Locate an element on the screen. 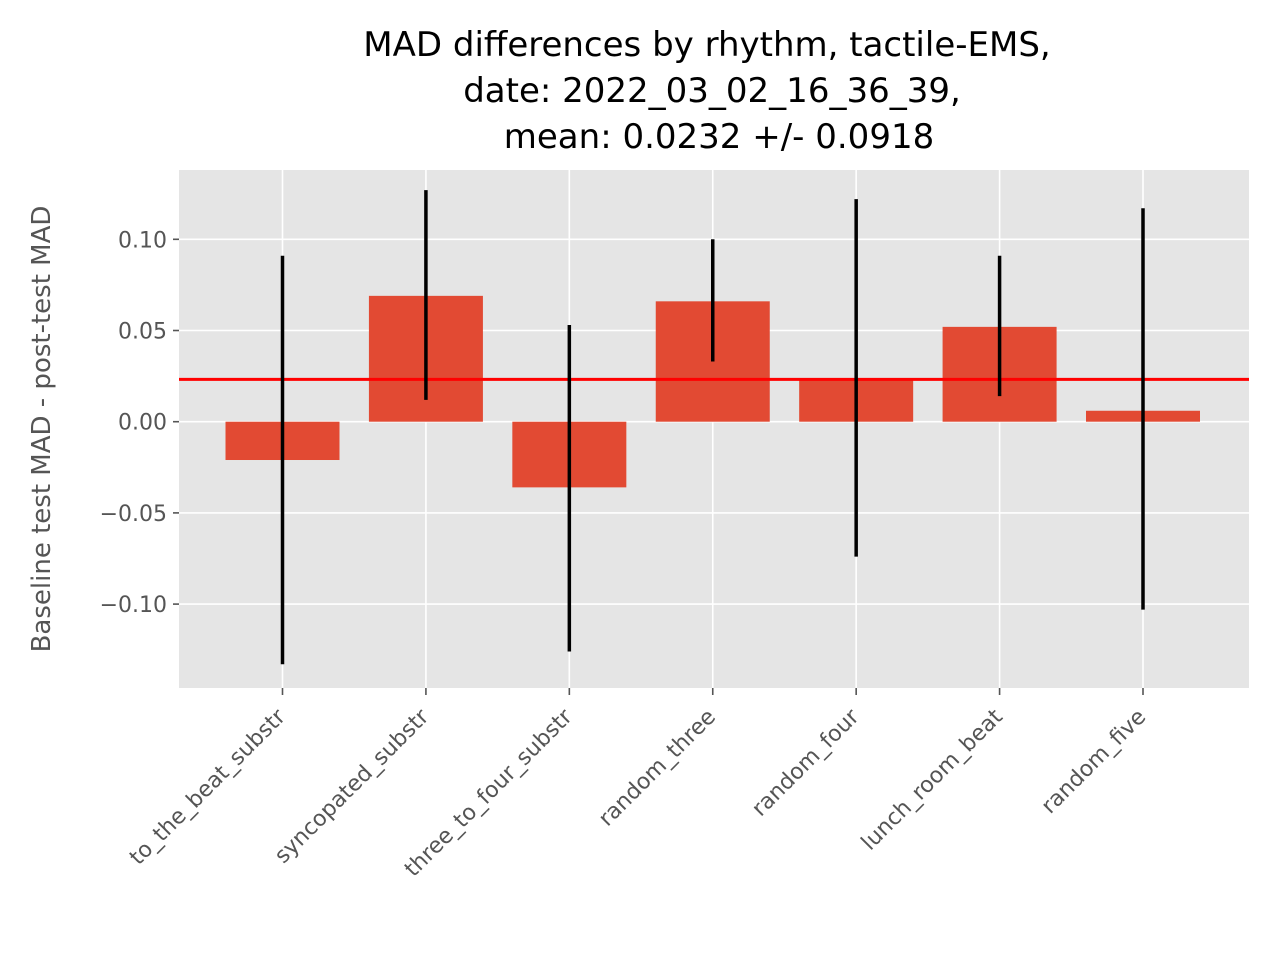 This screenshot has height=960, width=1280. x-tick-label: to_the_beat_substr is located at coordinates (208, 787).